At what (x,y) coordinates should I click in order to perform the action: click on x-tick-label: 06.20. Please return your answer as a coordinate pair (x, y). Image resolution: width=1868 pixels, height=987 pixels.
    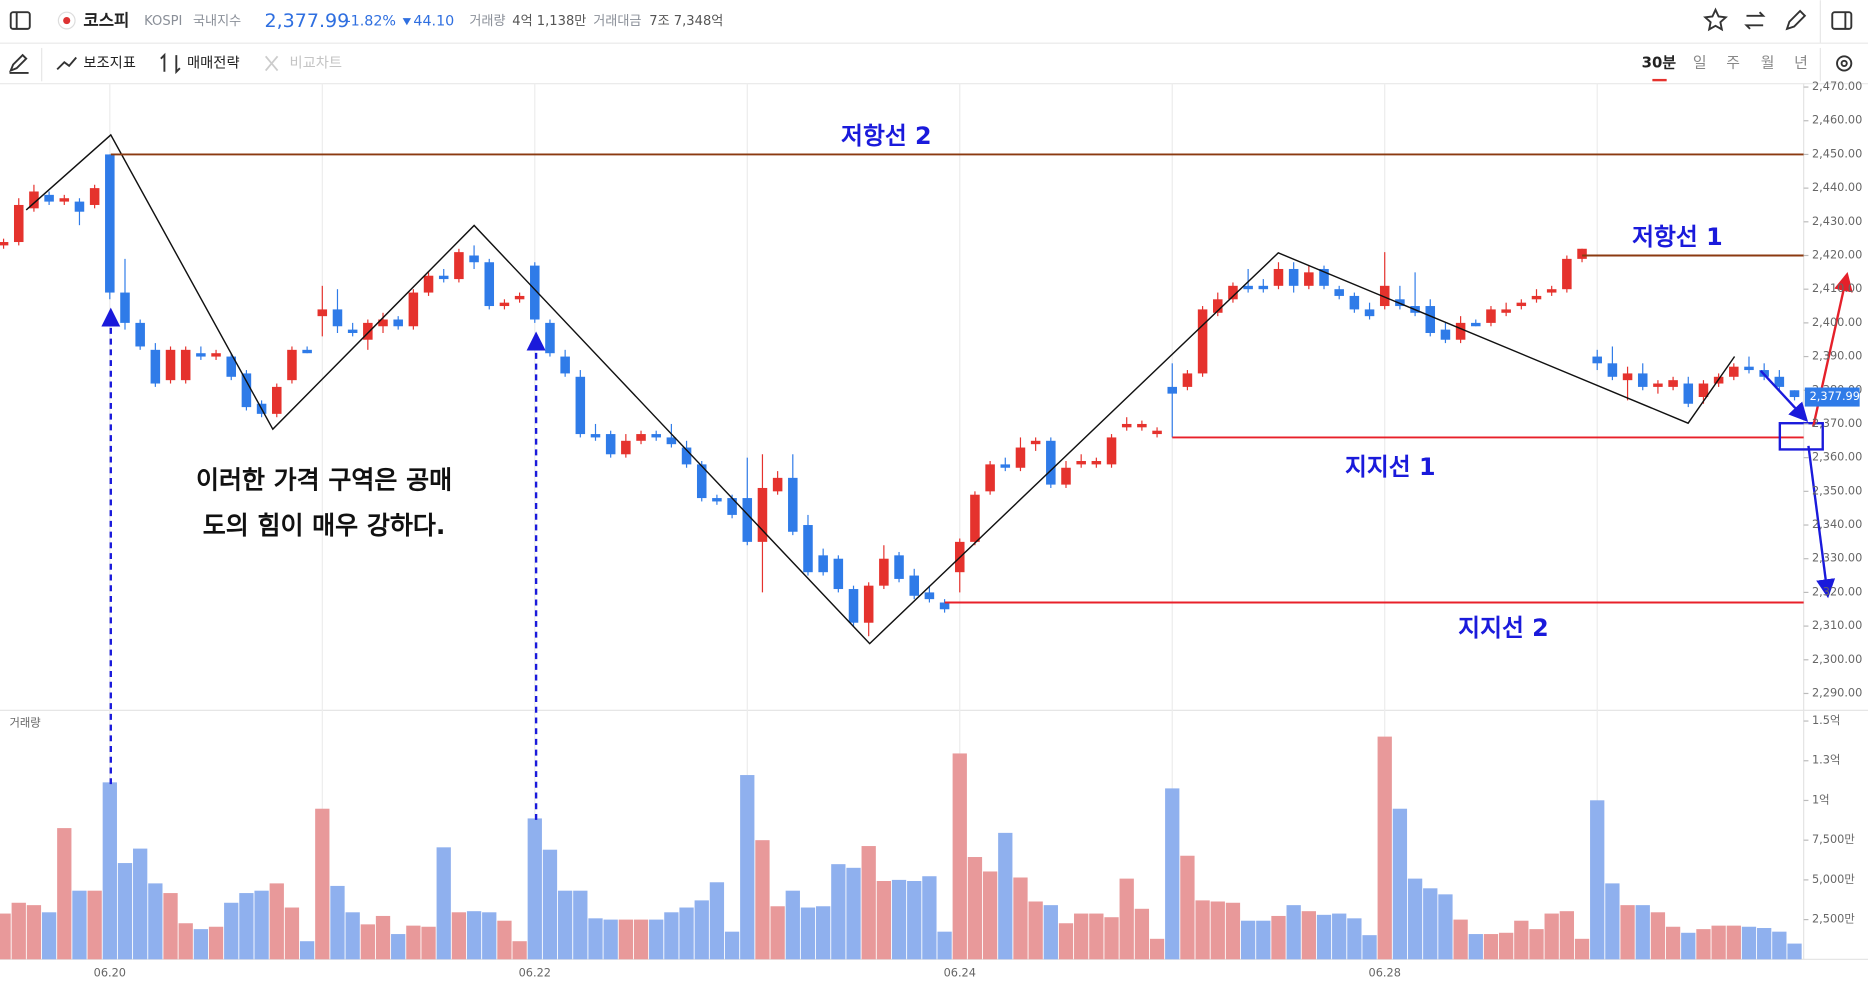
    Looking at the image, I should click on (110, 973).